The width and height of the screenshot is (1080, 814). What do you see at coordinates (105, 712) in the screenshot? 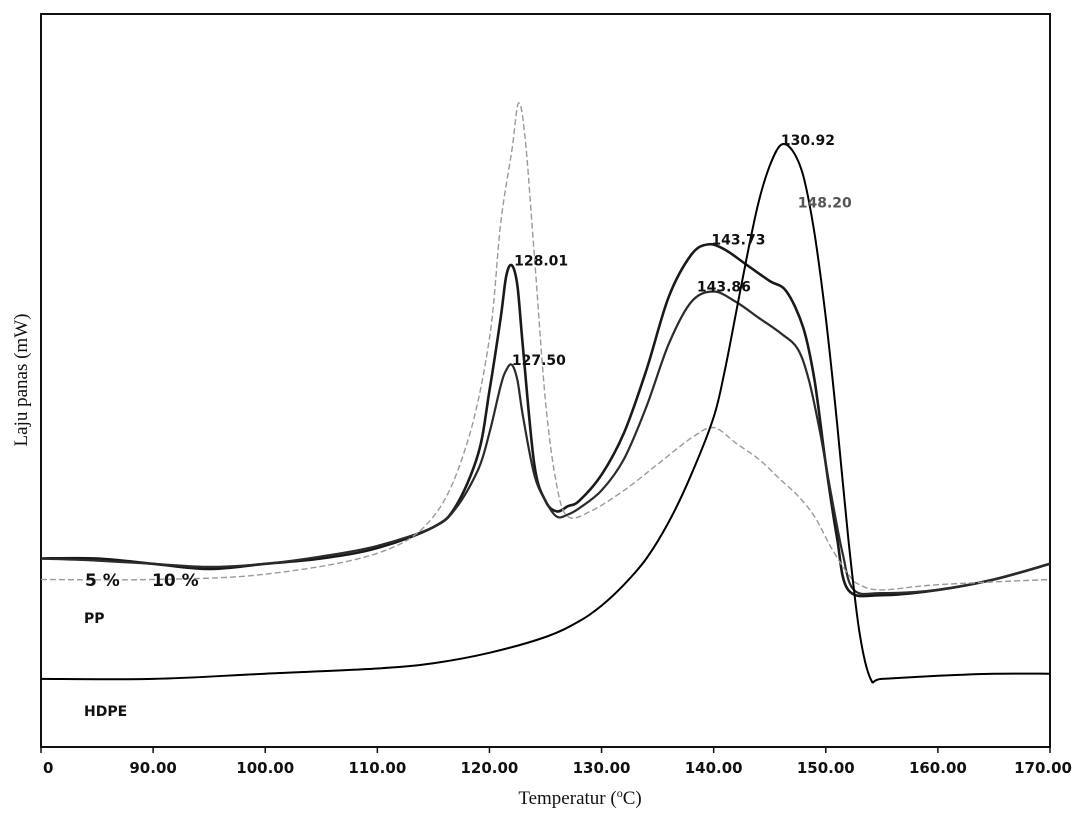
I see `legend-label-hdpe: HDPE` at bounding box center [105, 712].